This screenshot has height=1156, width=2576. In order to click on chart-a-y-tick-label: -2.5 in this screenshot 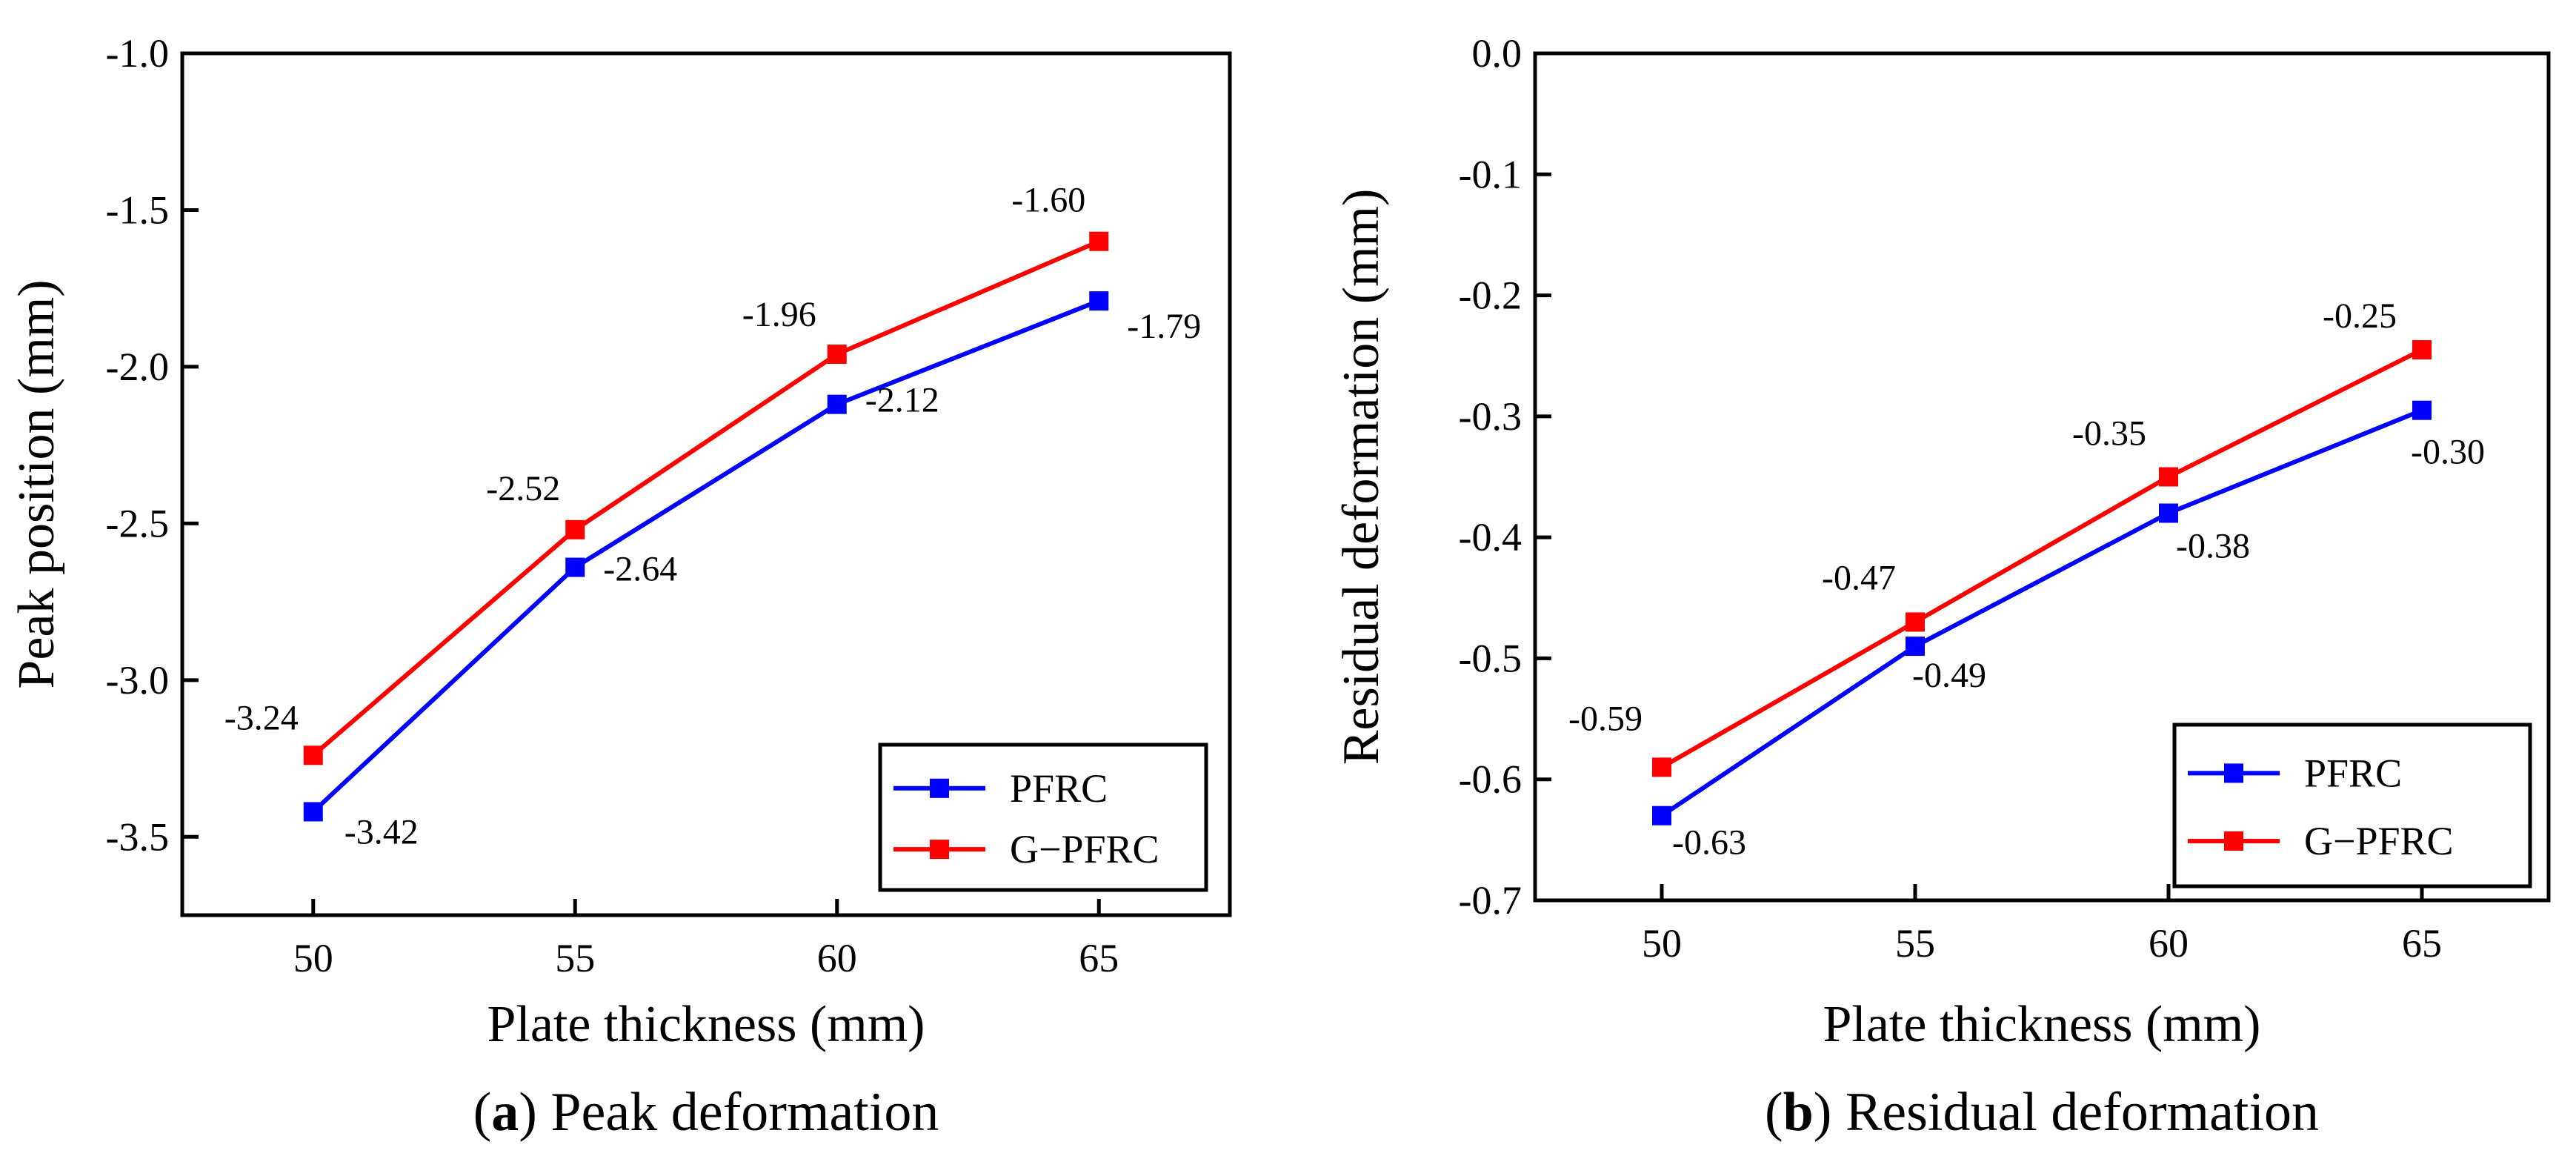, I will do `click(137, 523)`.